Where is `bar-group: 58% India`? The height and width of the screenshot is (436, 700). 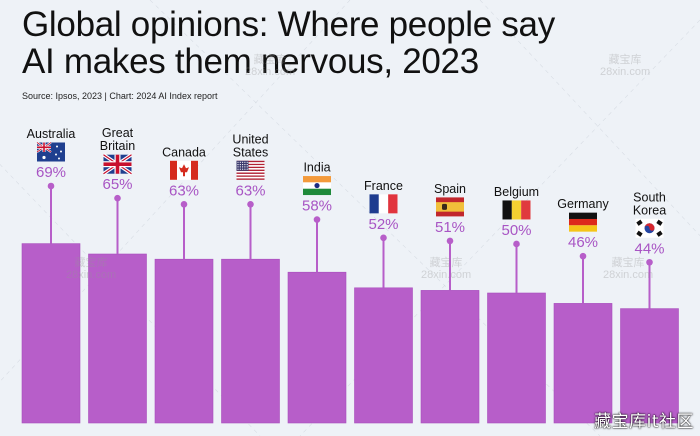
bar-group: 58% India is located at coordinates (317, 292).